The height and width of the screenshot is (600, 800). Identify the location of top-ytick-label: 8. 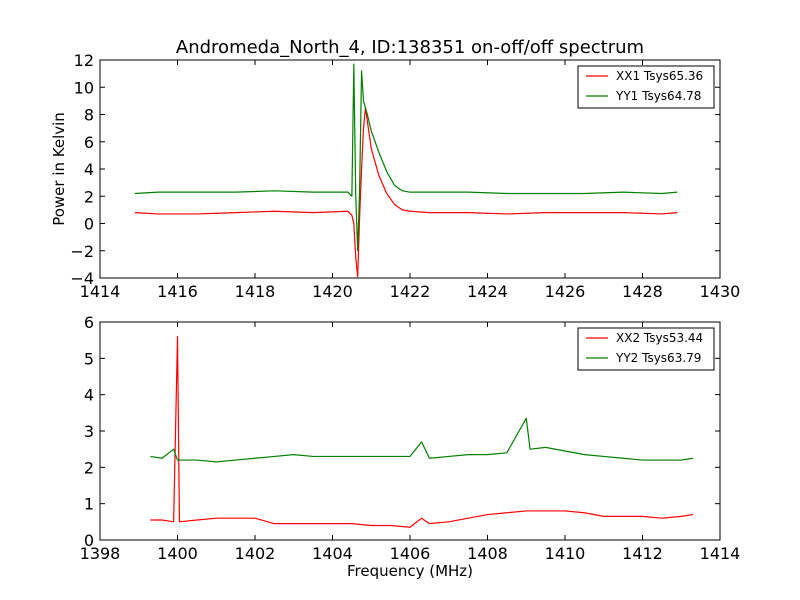
(89, 115).